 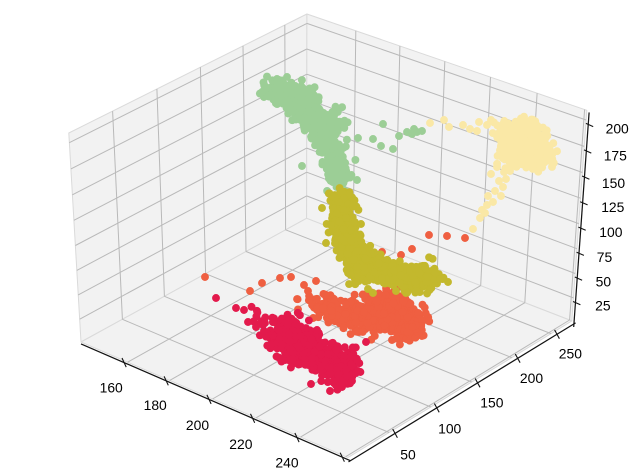 What do you see at coordinates (605, 257) in the screenshot?
I see `svg-text: 75` at bounding box center [605, 257].